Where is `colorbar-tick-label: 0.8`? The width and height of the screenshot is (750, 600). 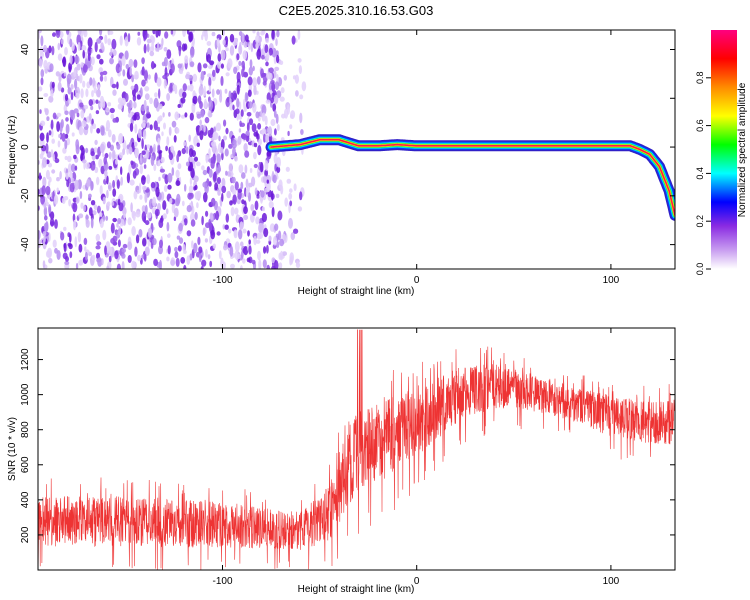 colorbar-tick-label: 0.8 is located at coordinates (700, 78).